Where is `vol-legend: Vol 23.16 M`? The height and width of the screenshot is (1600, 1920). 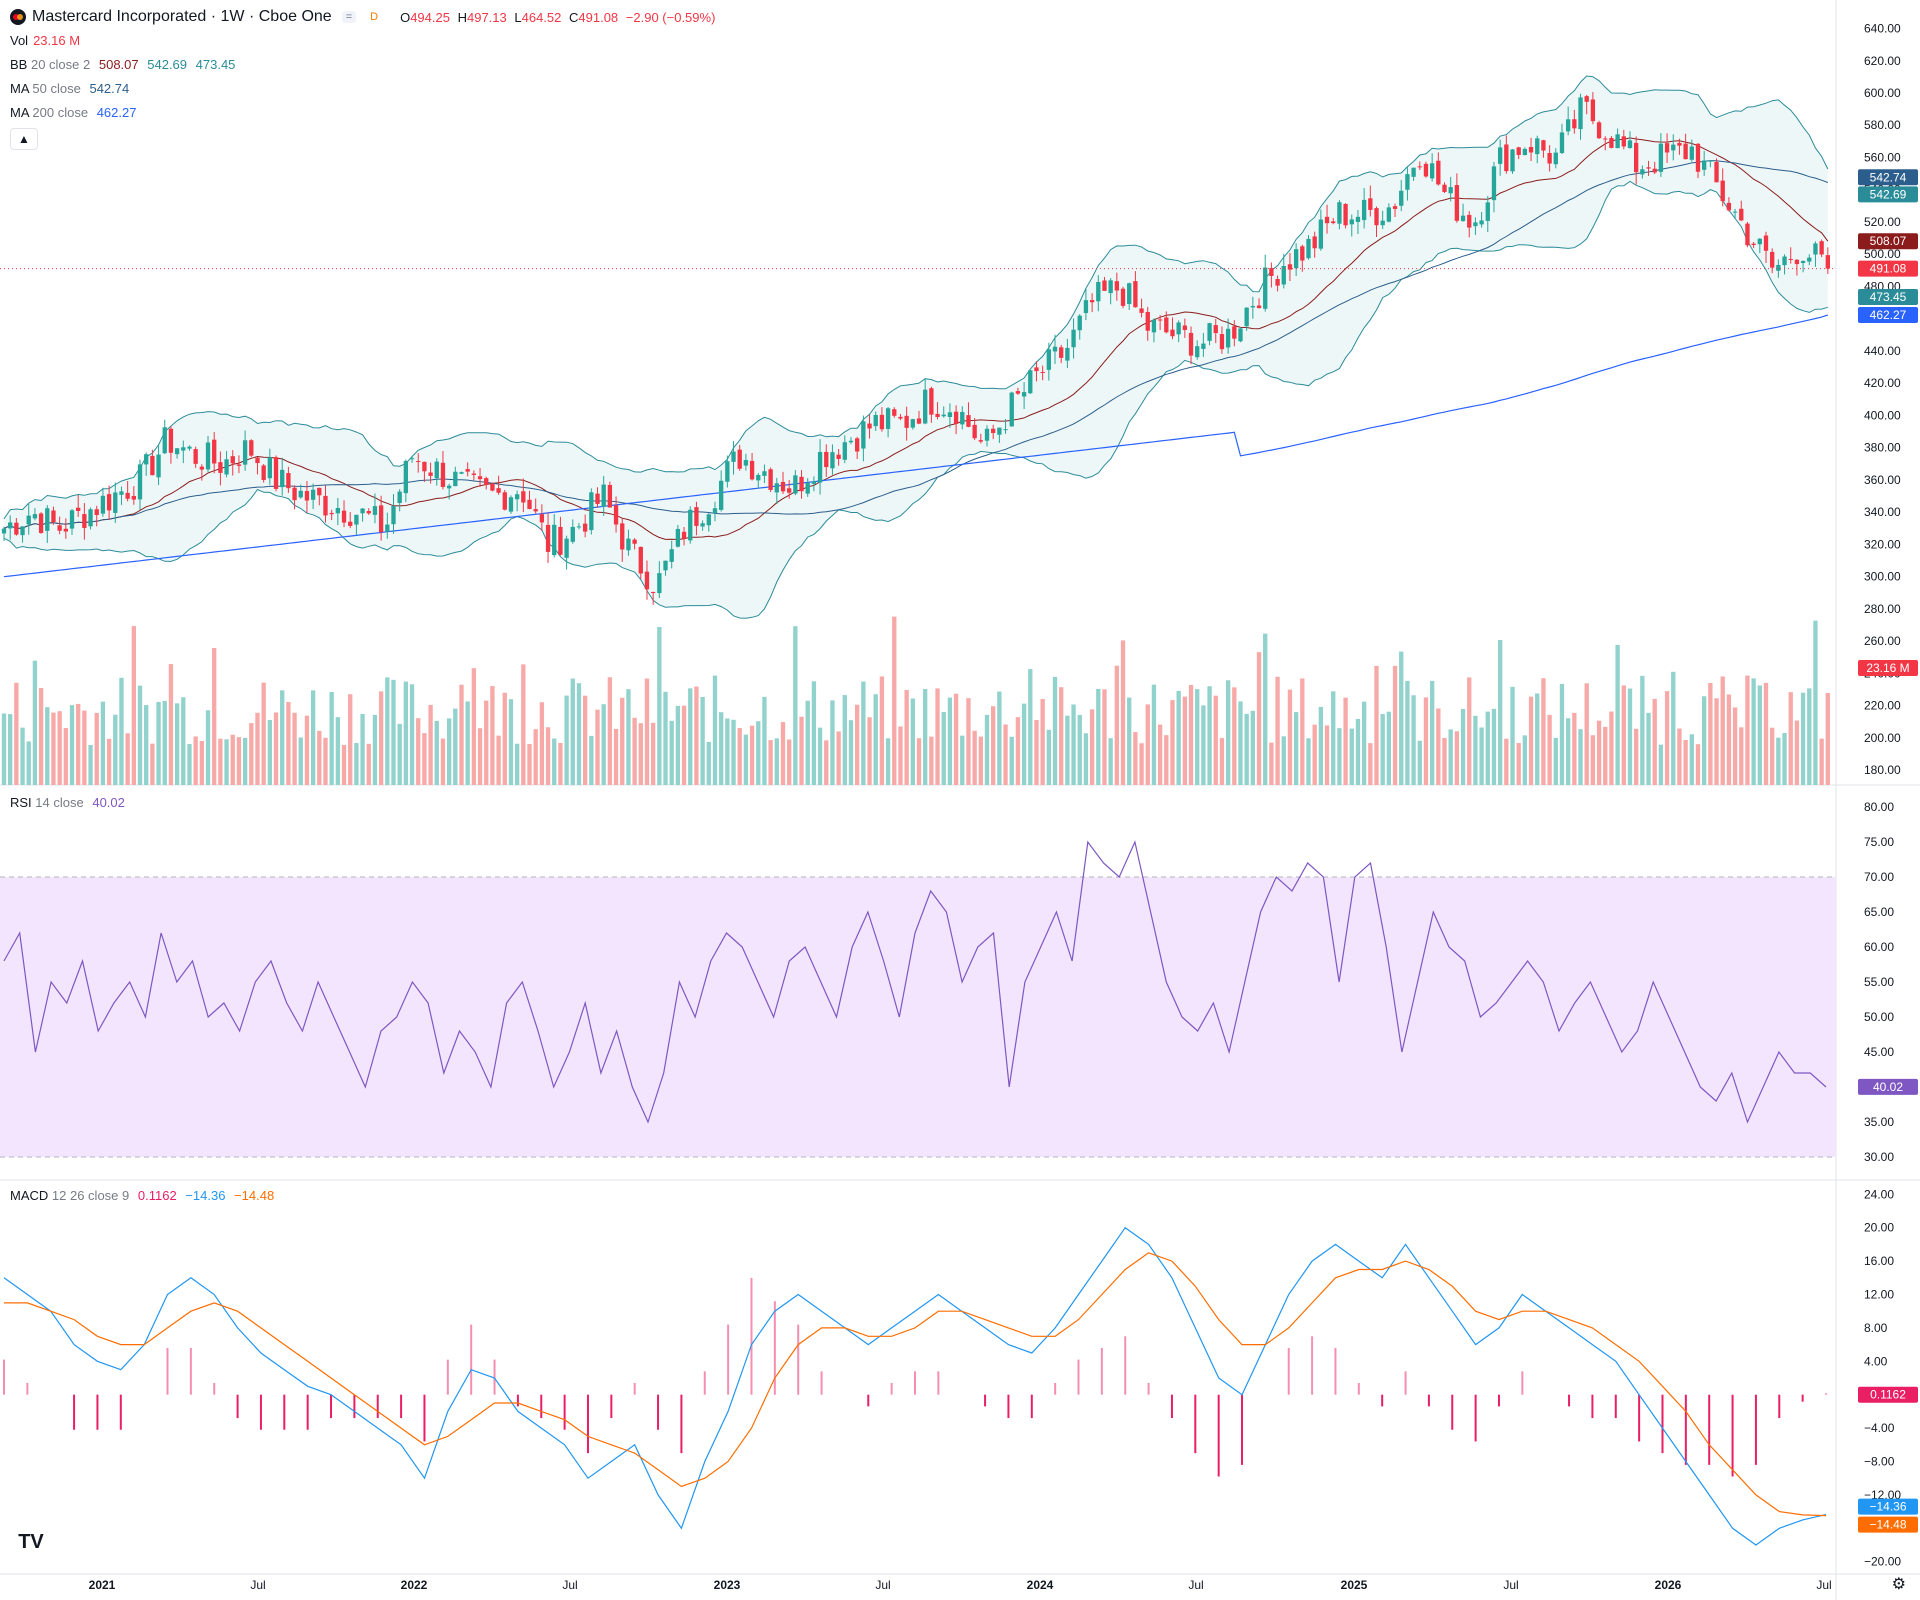
vol-legend: Vol 23.16 M is located at coordinates (45, 40).